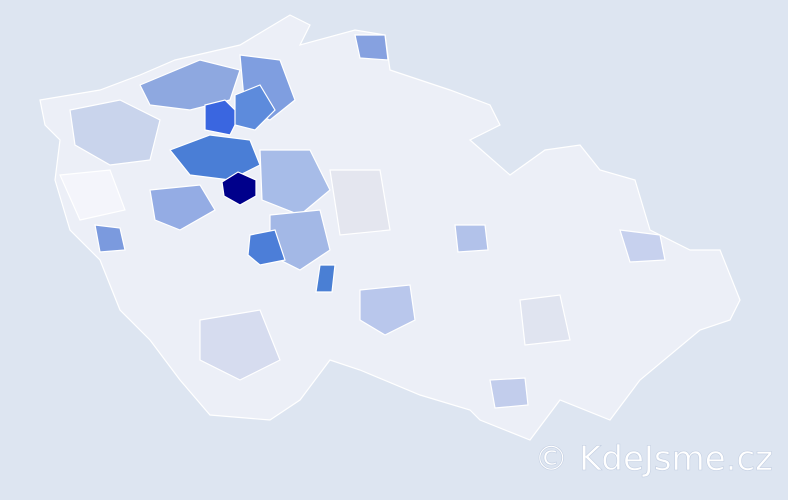 The image size is (788, 500). What do you see at coordinates (653, 459) in the screenshot?
I see `watermark: © KdeJsme.cz` at bounding box center [653, 459].